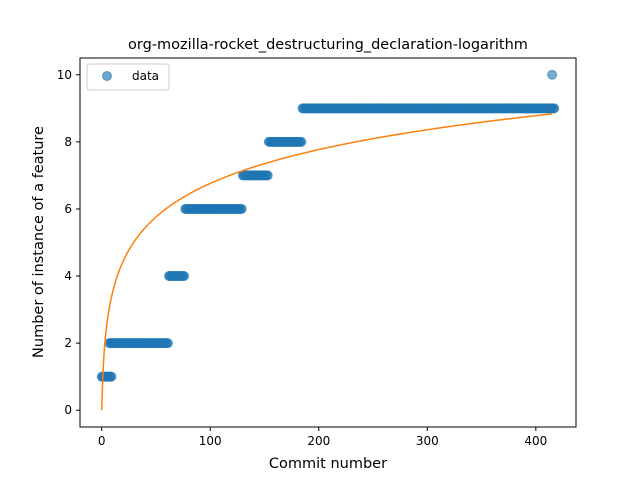  What do you see at coordinates (68, 142) in the screenshot?
I see `y-tick-label: 8` at bounding box center [68, 142].